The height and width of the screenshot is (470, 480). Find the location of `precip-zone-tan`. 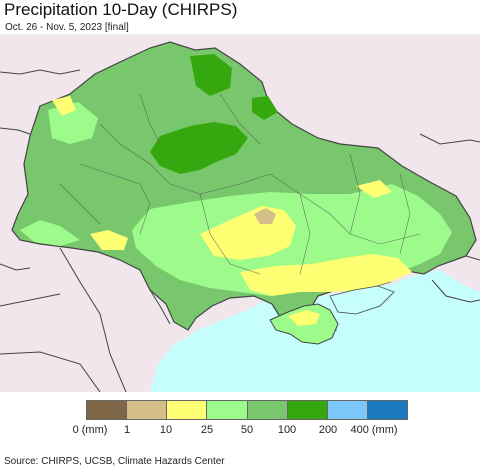

precip-zone-tan is located at coordinates (265, 216).